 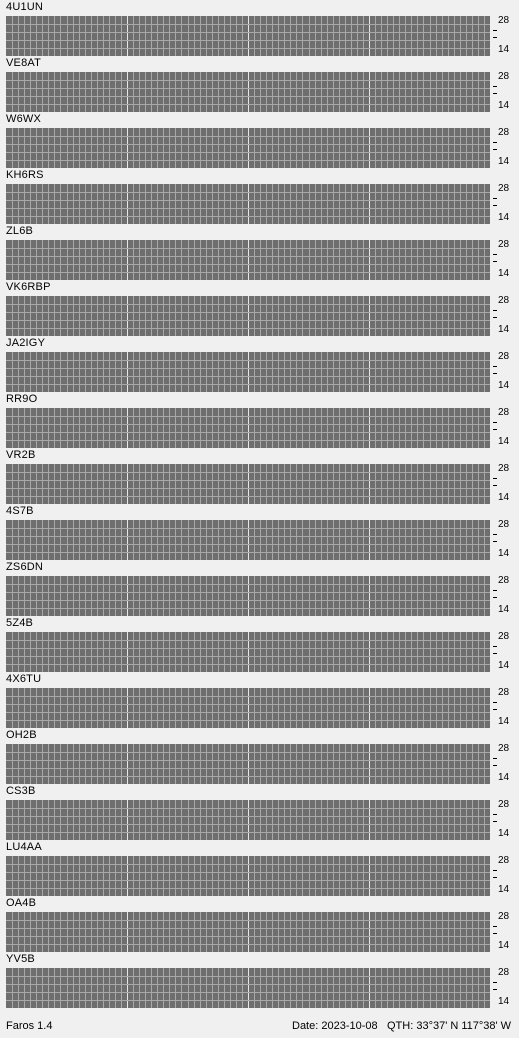 I want to click on beacon-panel-oh2b: OH2B 28 14, so click(x=259, y=756).